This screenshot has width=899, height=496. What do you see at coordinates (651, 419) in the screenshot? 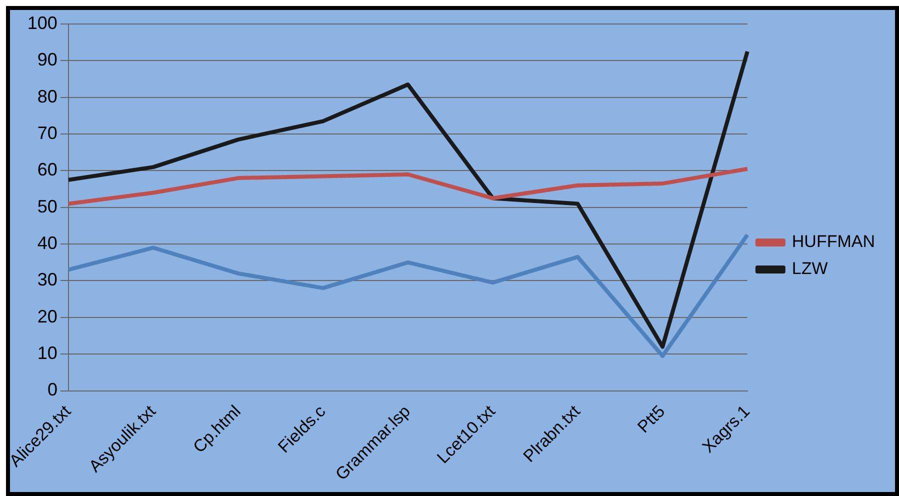
I see `x-tick-label: Ptt5` at bounding box center [651, 419].